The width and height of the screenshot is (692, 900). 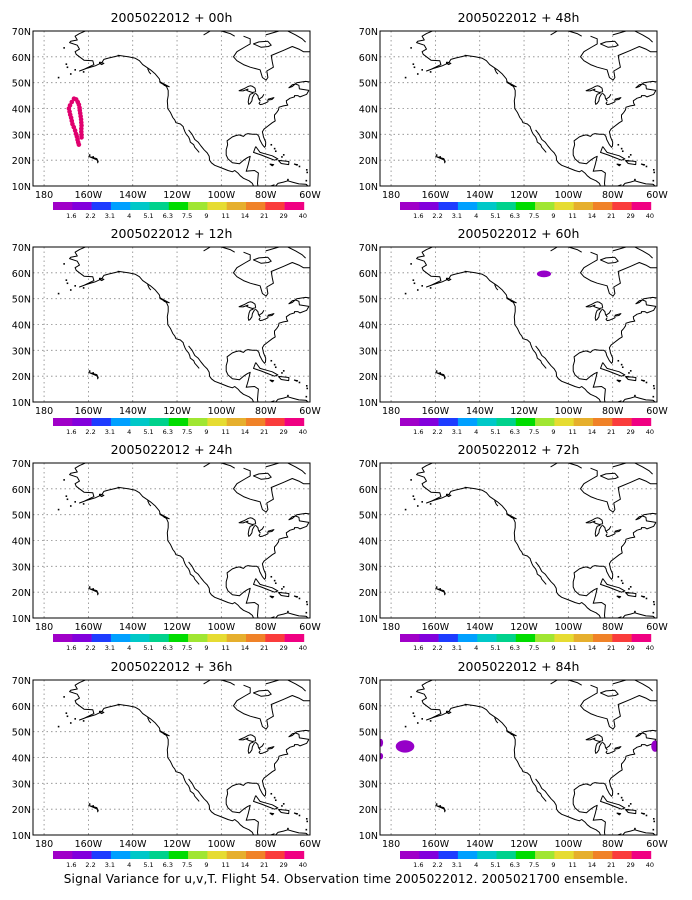 What do you see at coordinates (518, 757) in the screenshot?
I see `gridlines` at bounding box center [518, 757].